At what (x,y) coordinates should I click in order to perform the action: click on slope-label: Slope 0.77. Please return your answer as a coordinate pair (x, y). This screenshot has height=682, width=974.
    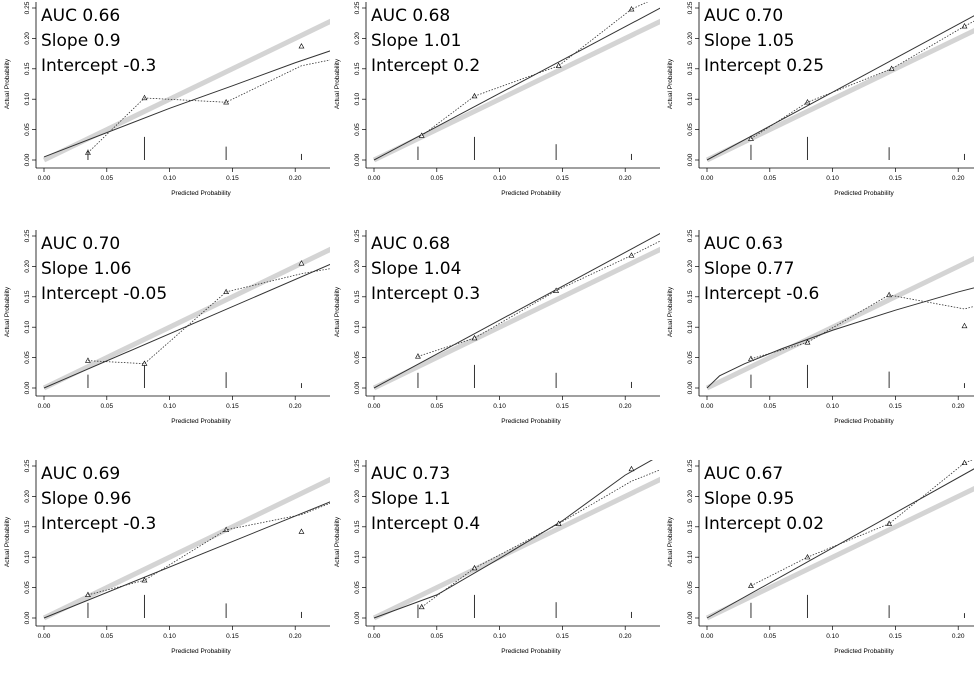
    Looking at the image, I should click on (749, 269).